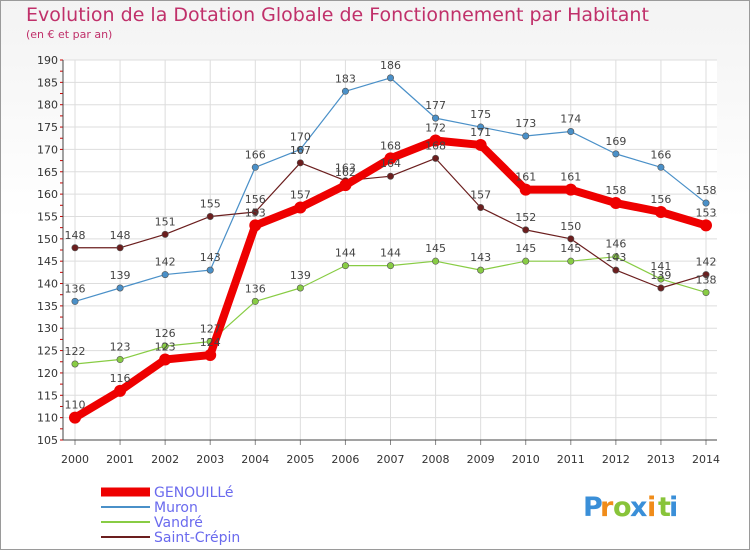  I want to click on y-tick-label: 105, so click(47, 440).